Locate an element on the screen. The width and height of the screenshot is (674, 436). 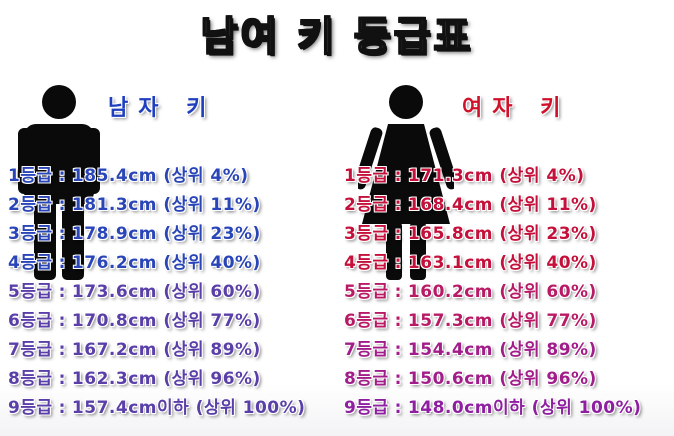
height-value: 150.6cm (상위 96%) is located at coordinates (502, 379).